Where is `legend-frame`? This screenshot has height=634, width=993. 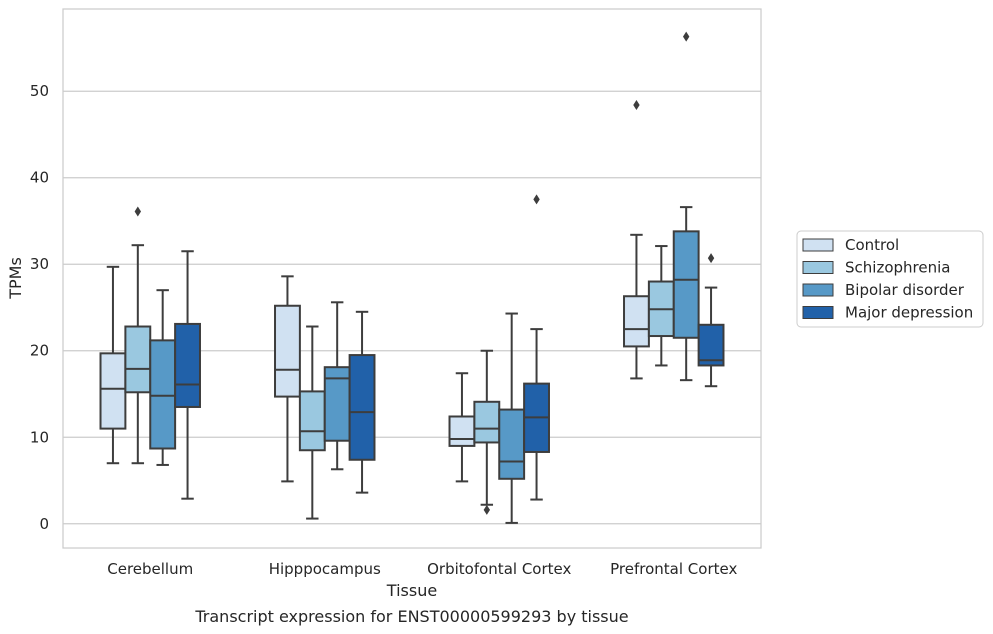 legend-frame is located at coordinates (890, 279).